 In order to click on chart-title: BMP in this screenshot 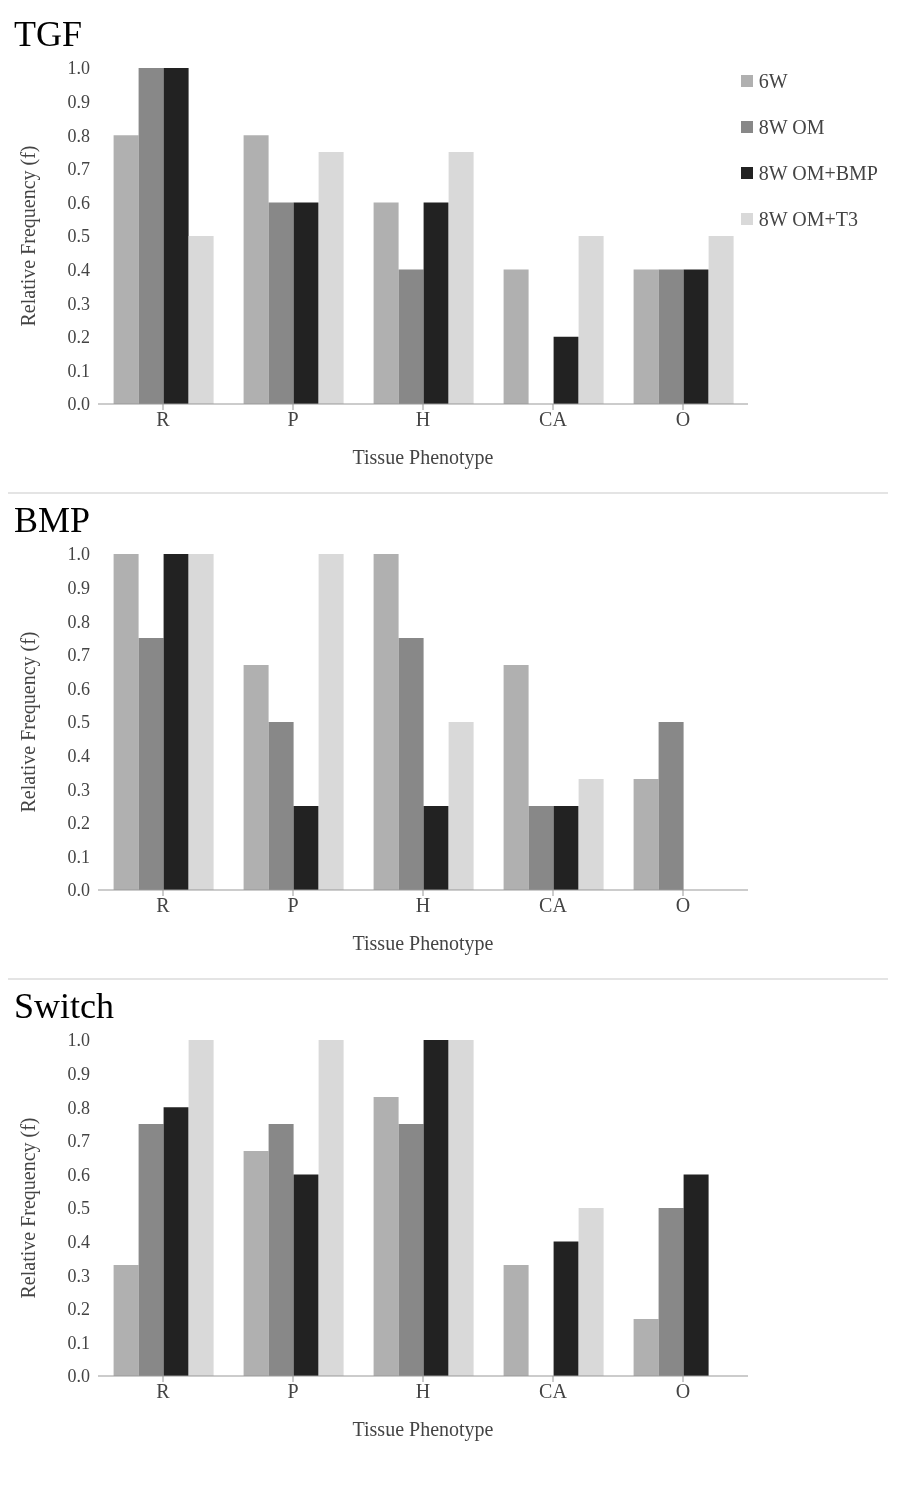, I will do `click(53, 520)`.